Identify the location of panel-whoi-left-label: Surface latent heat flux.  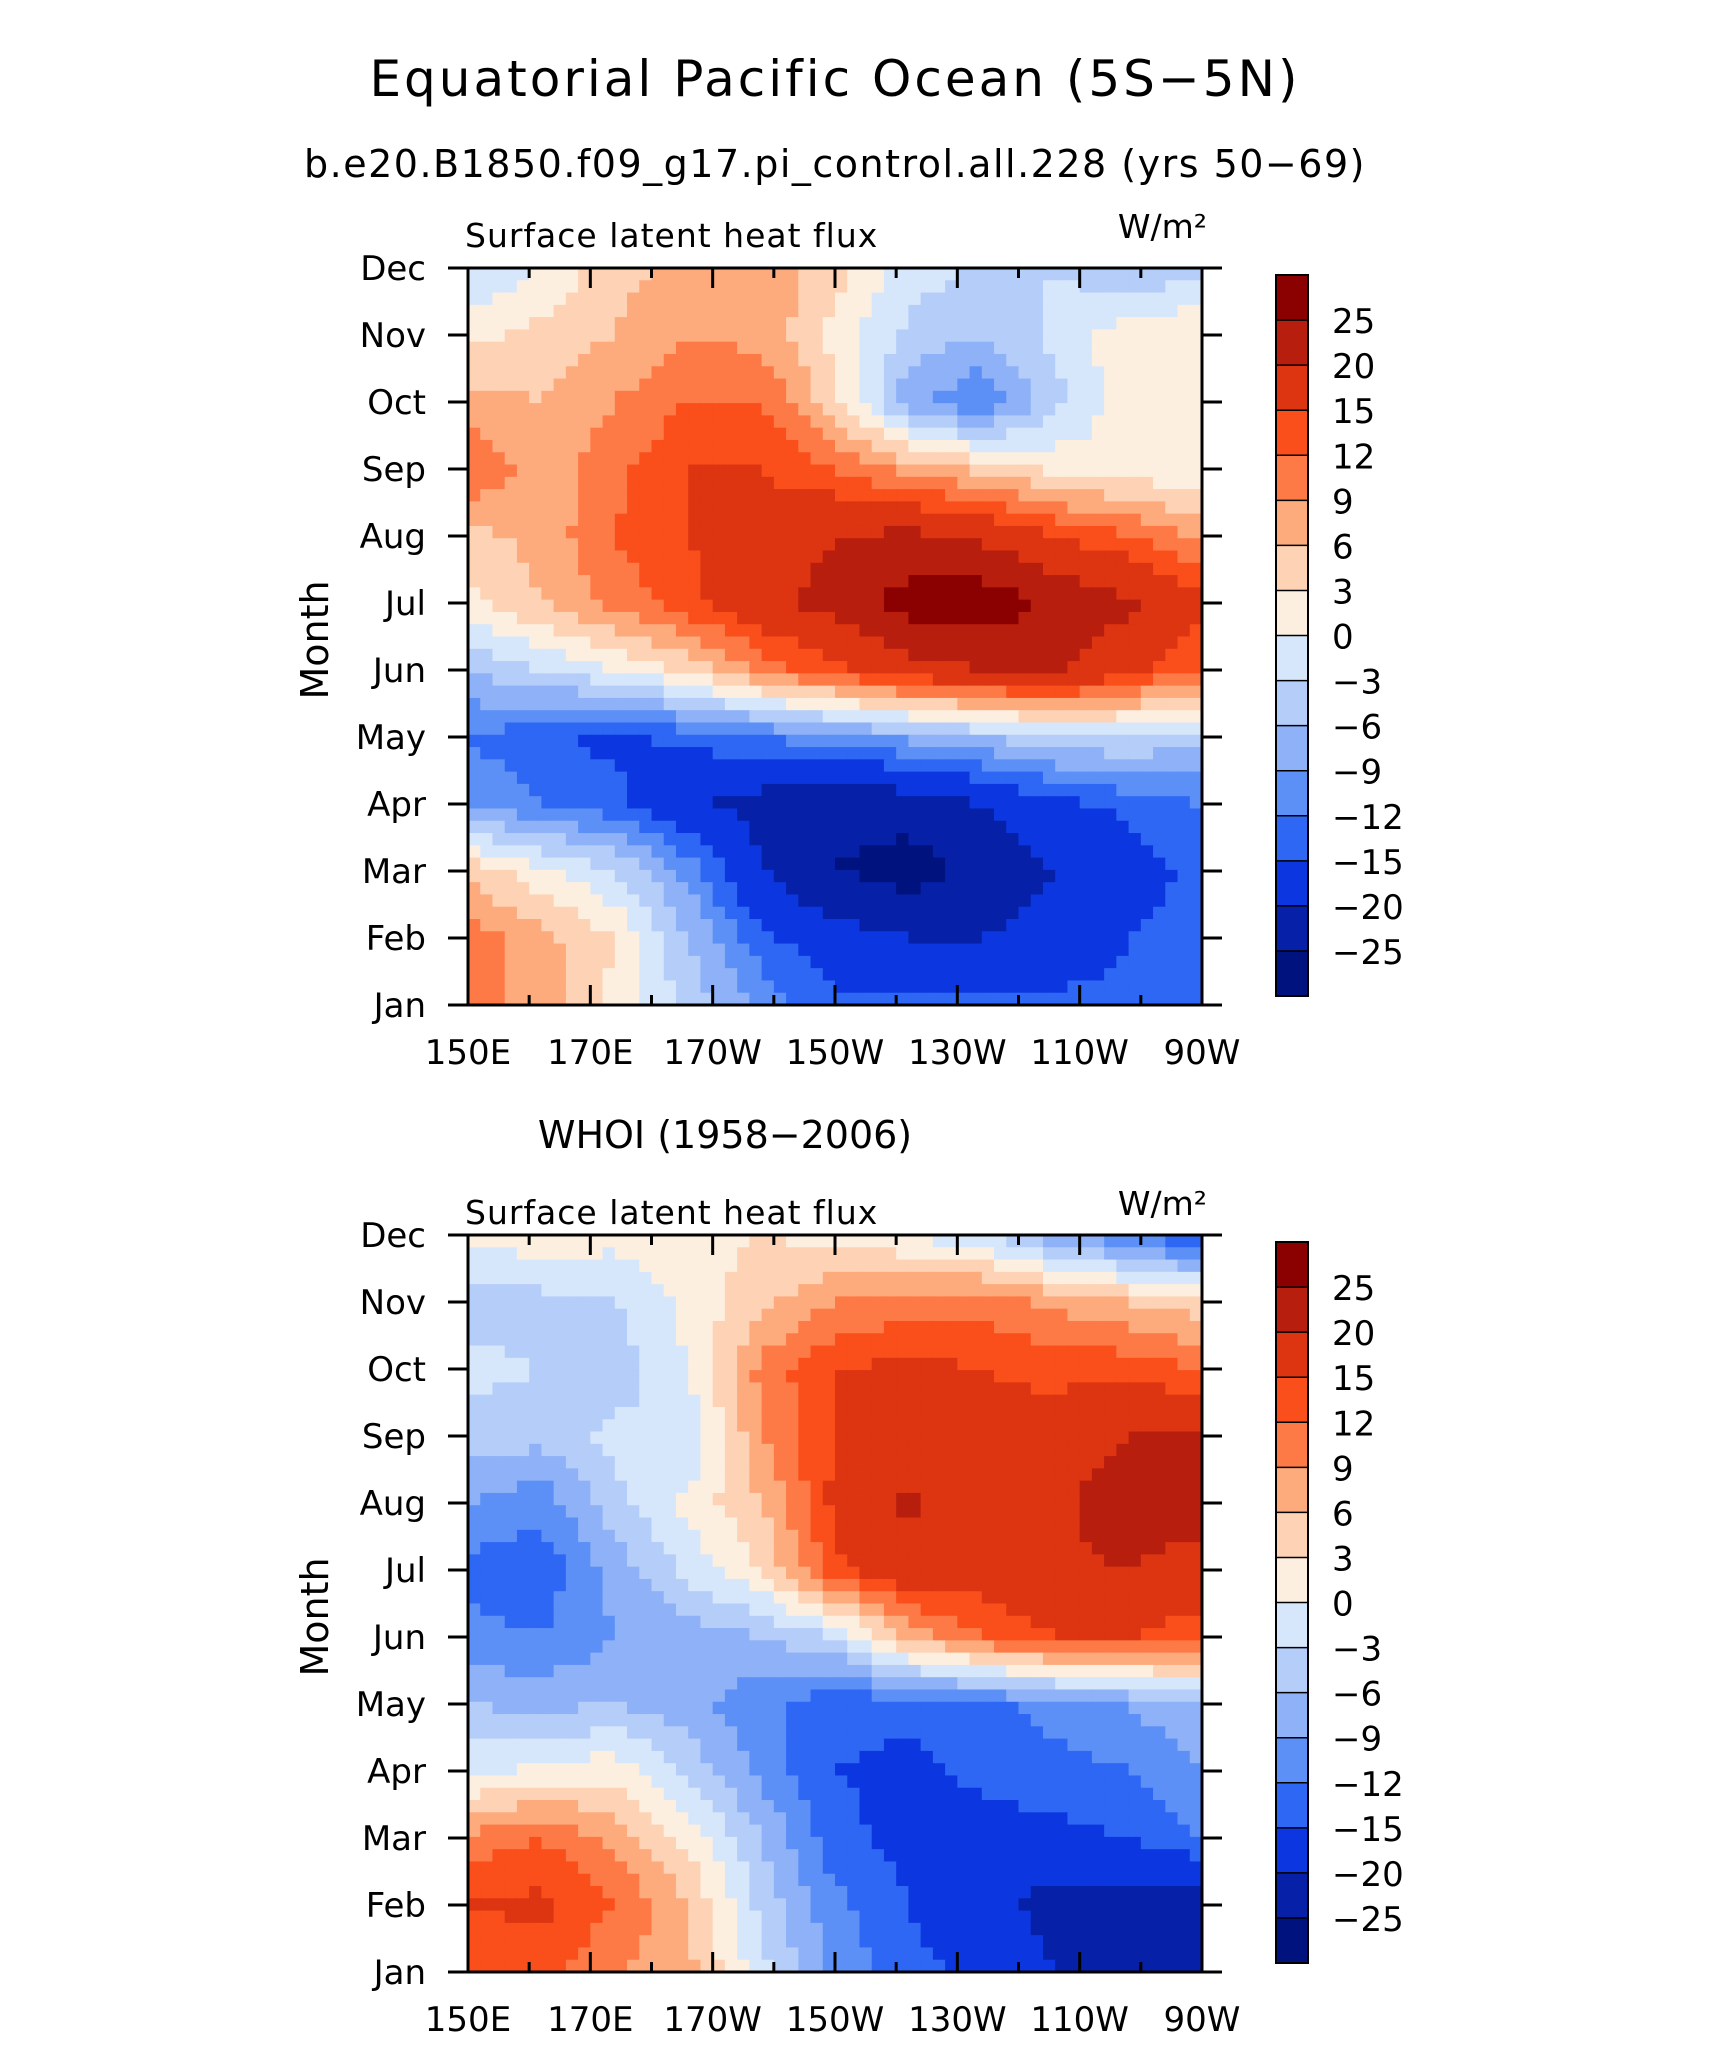
(671, 1212).